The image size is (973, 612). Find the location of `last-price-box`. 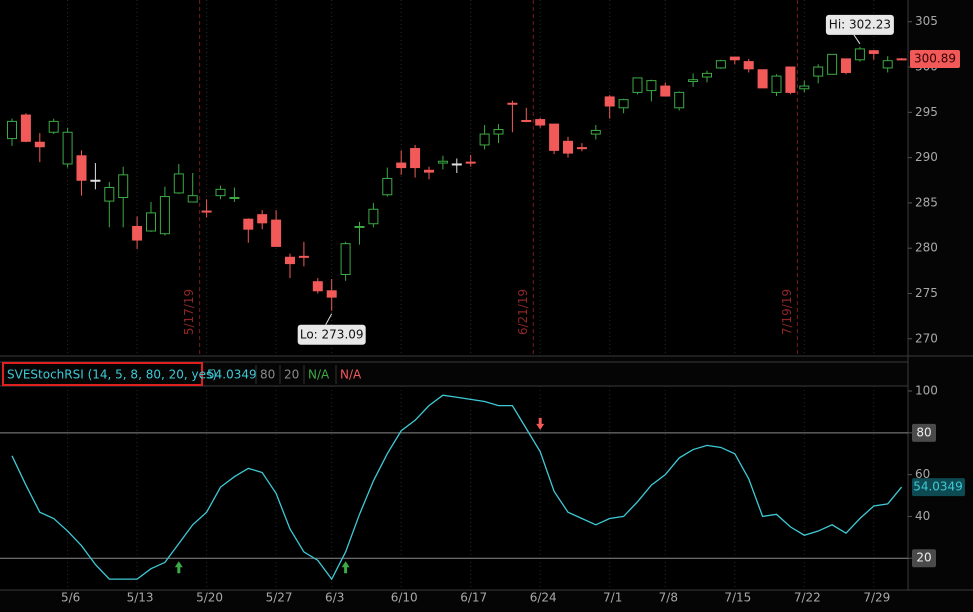

last-price-box is located at coordinates (935, 58).